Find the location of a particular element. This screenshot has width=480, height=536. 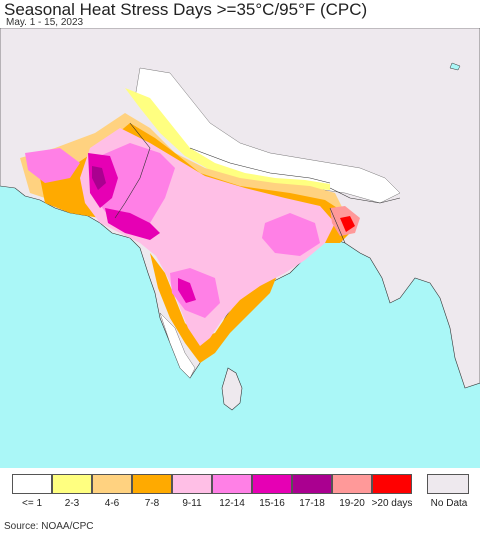

legend-label: >20 days is located at coordinates (392, 503).